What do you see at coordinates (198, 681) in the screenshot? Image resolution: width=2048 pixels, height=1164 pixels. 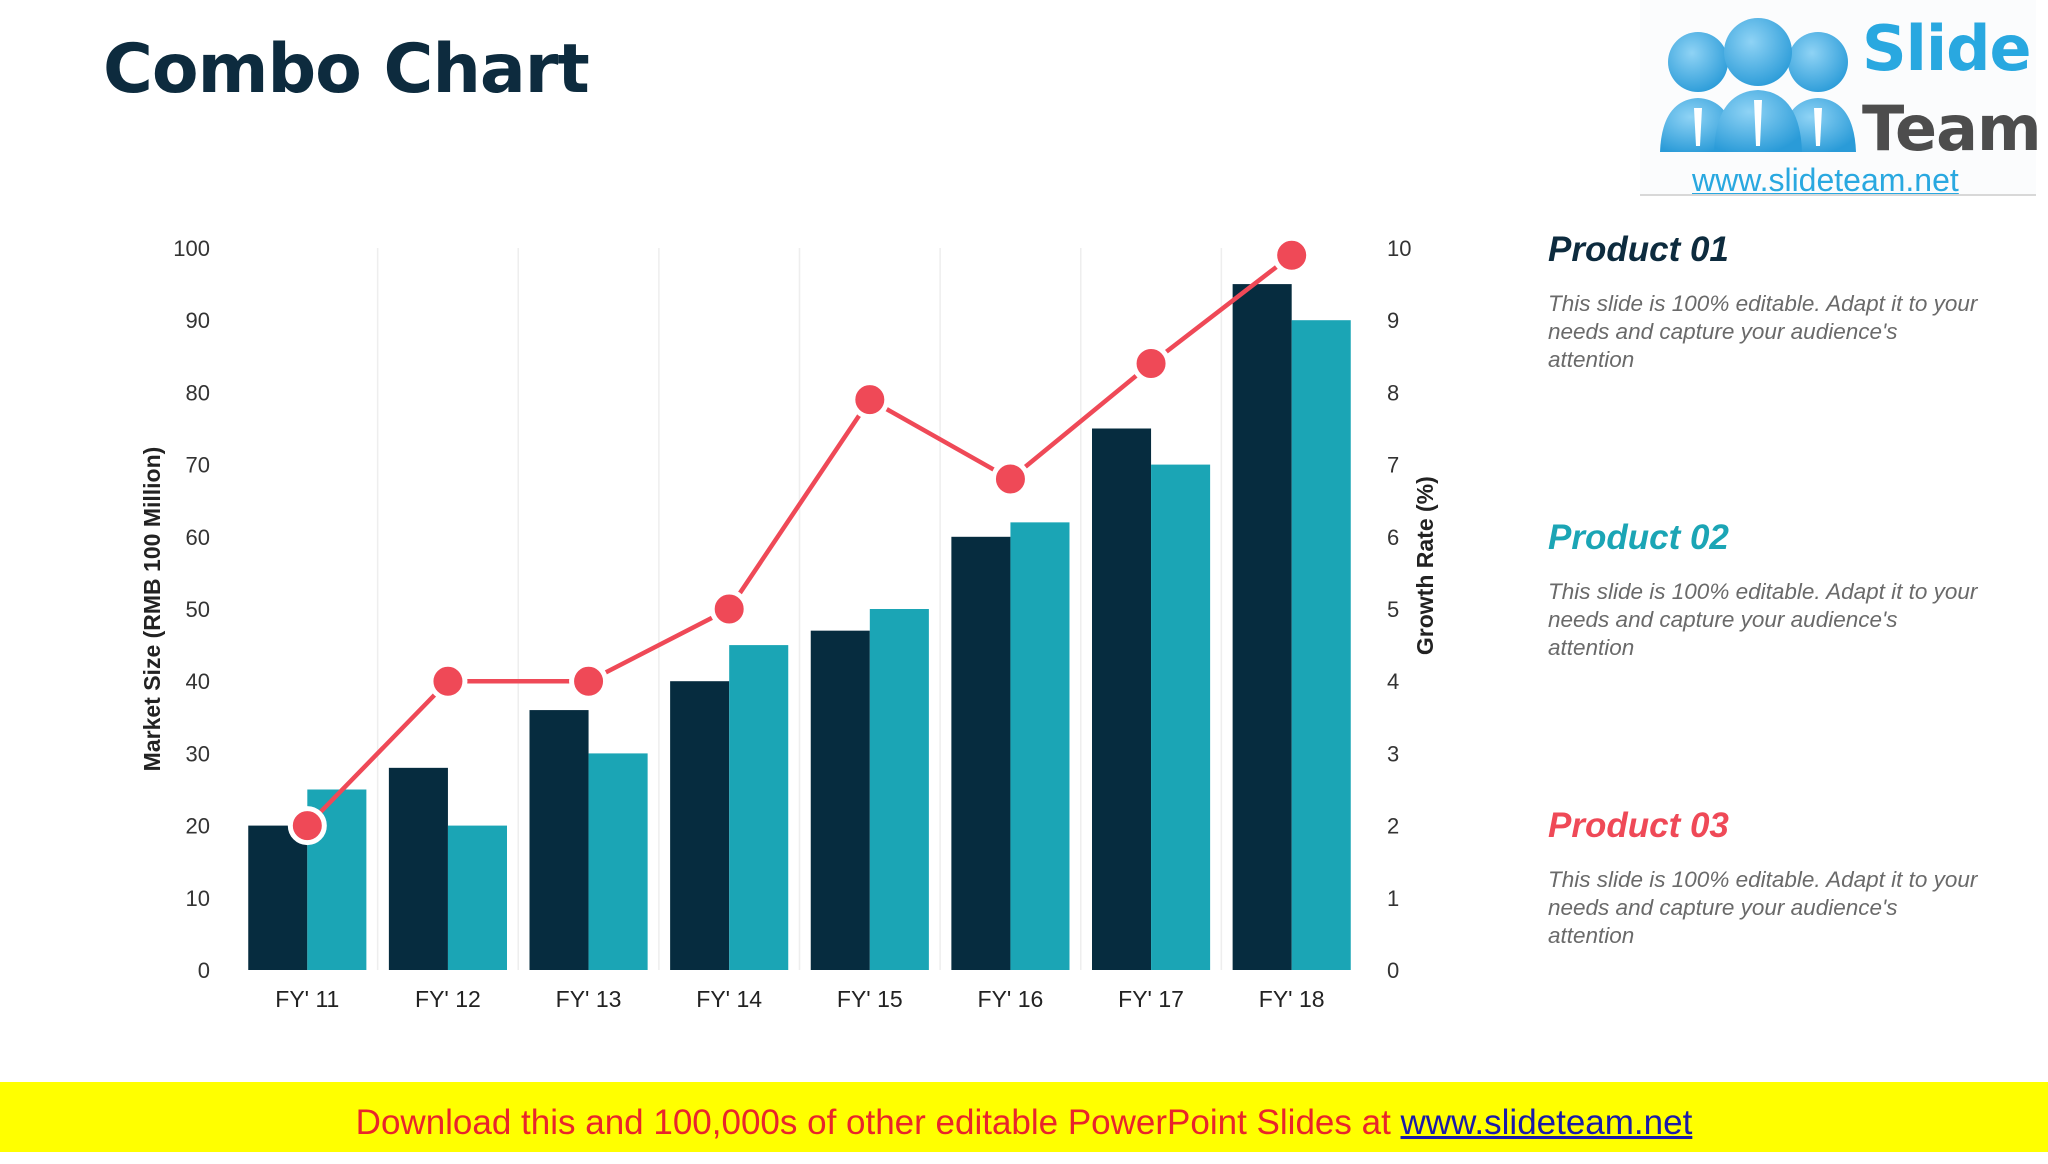 I see `y-tick-label: 40` at bounding box center [198, 681].